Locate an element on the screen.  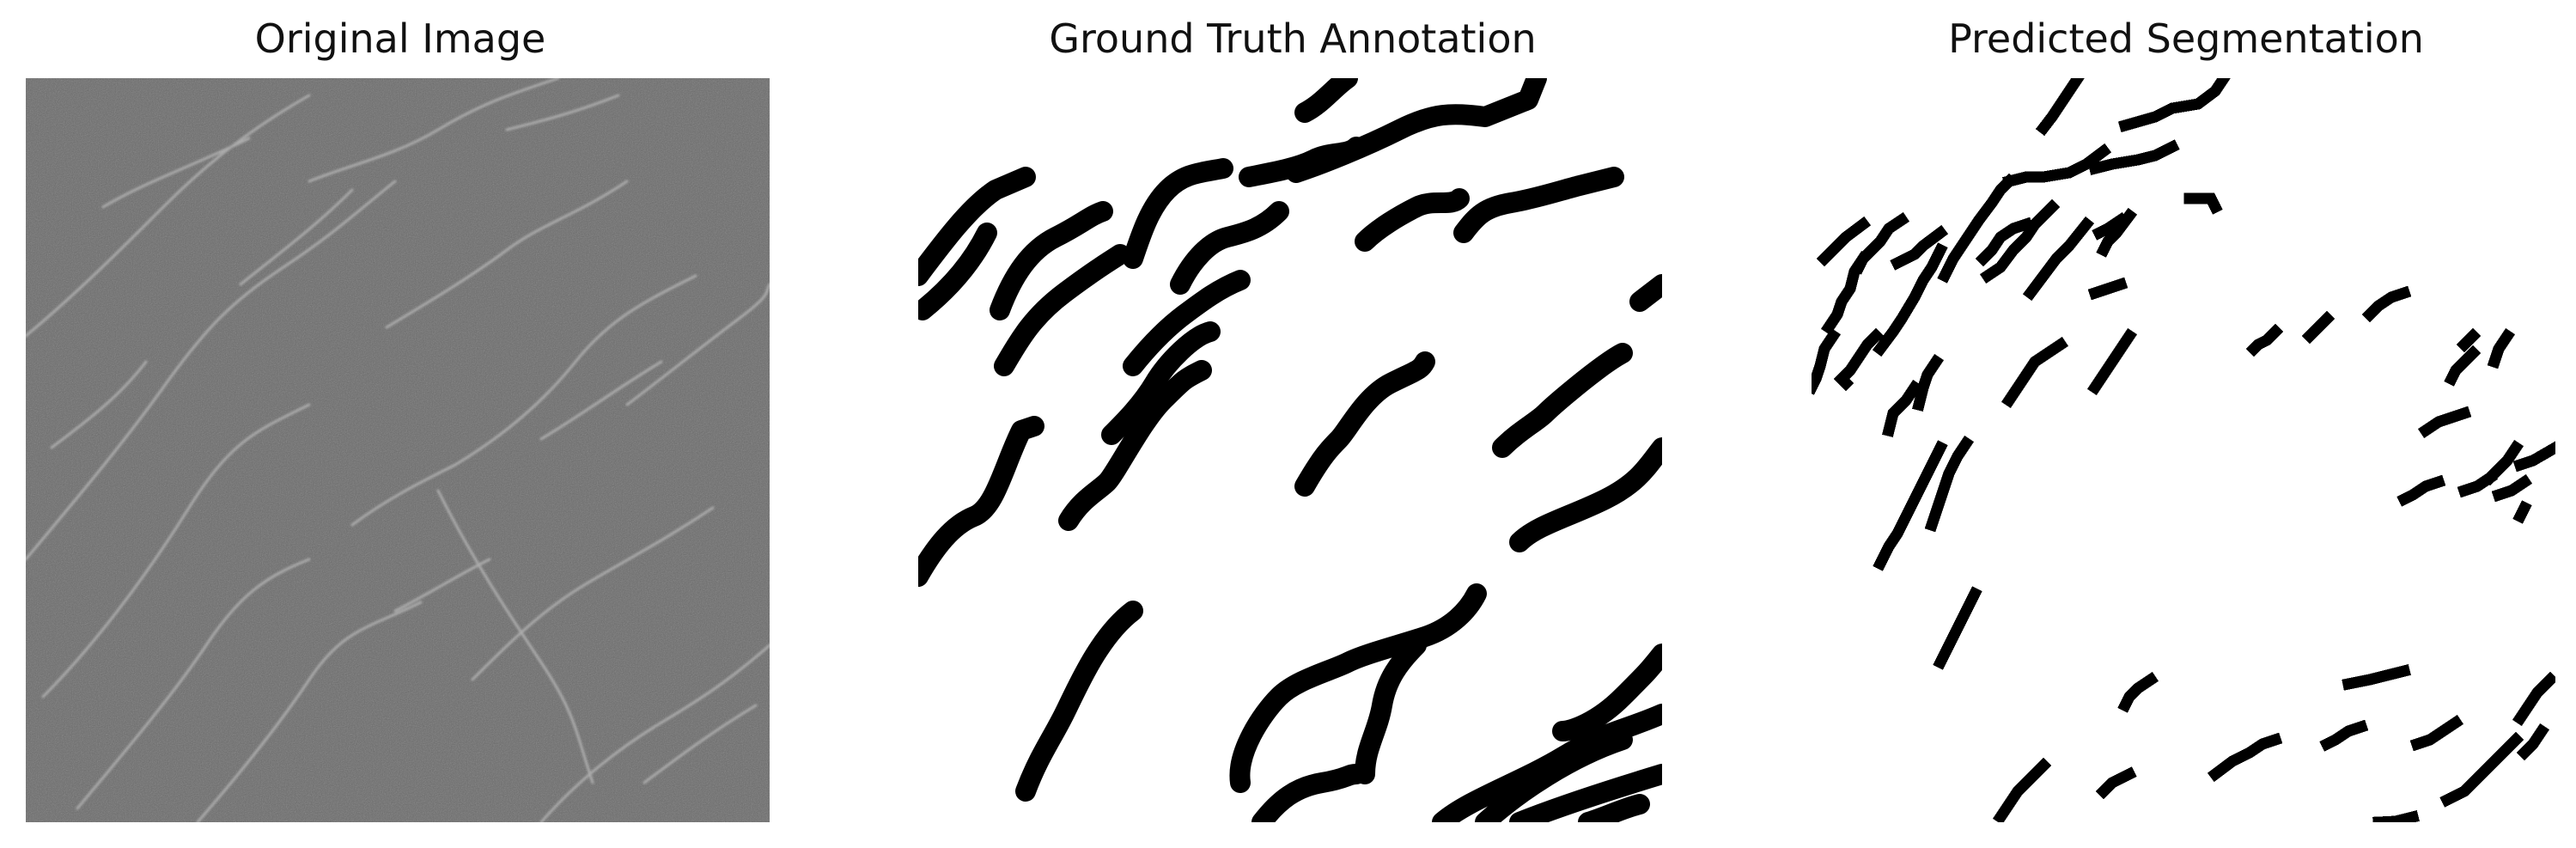
panel-title: Predicted Segmentation is located at coordinates (2186, 38).